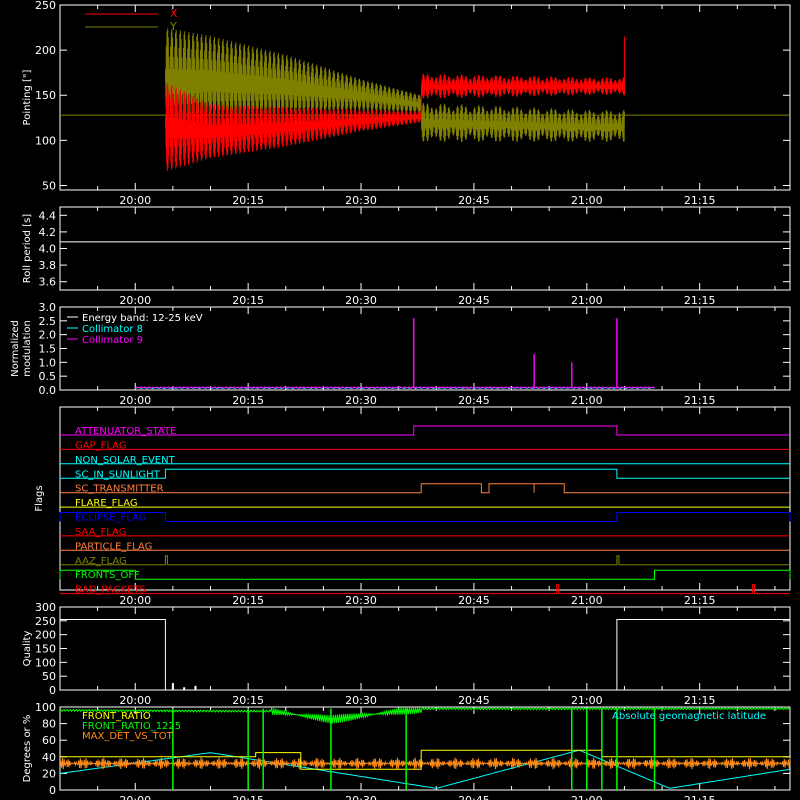  What do you see at coordinates (116, 716) in the screenshot?
I see `ratio-legend-label: FRONT_RATIO` at bounding box center [116, 716].